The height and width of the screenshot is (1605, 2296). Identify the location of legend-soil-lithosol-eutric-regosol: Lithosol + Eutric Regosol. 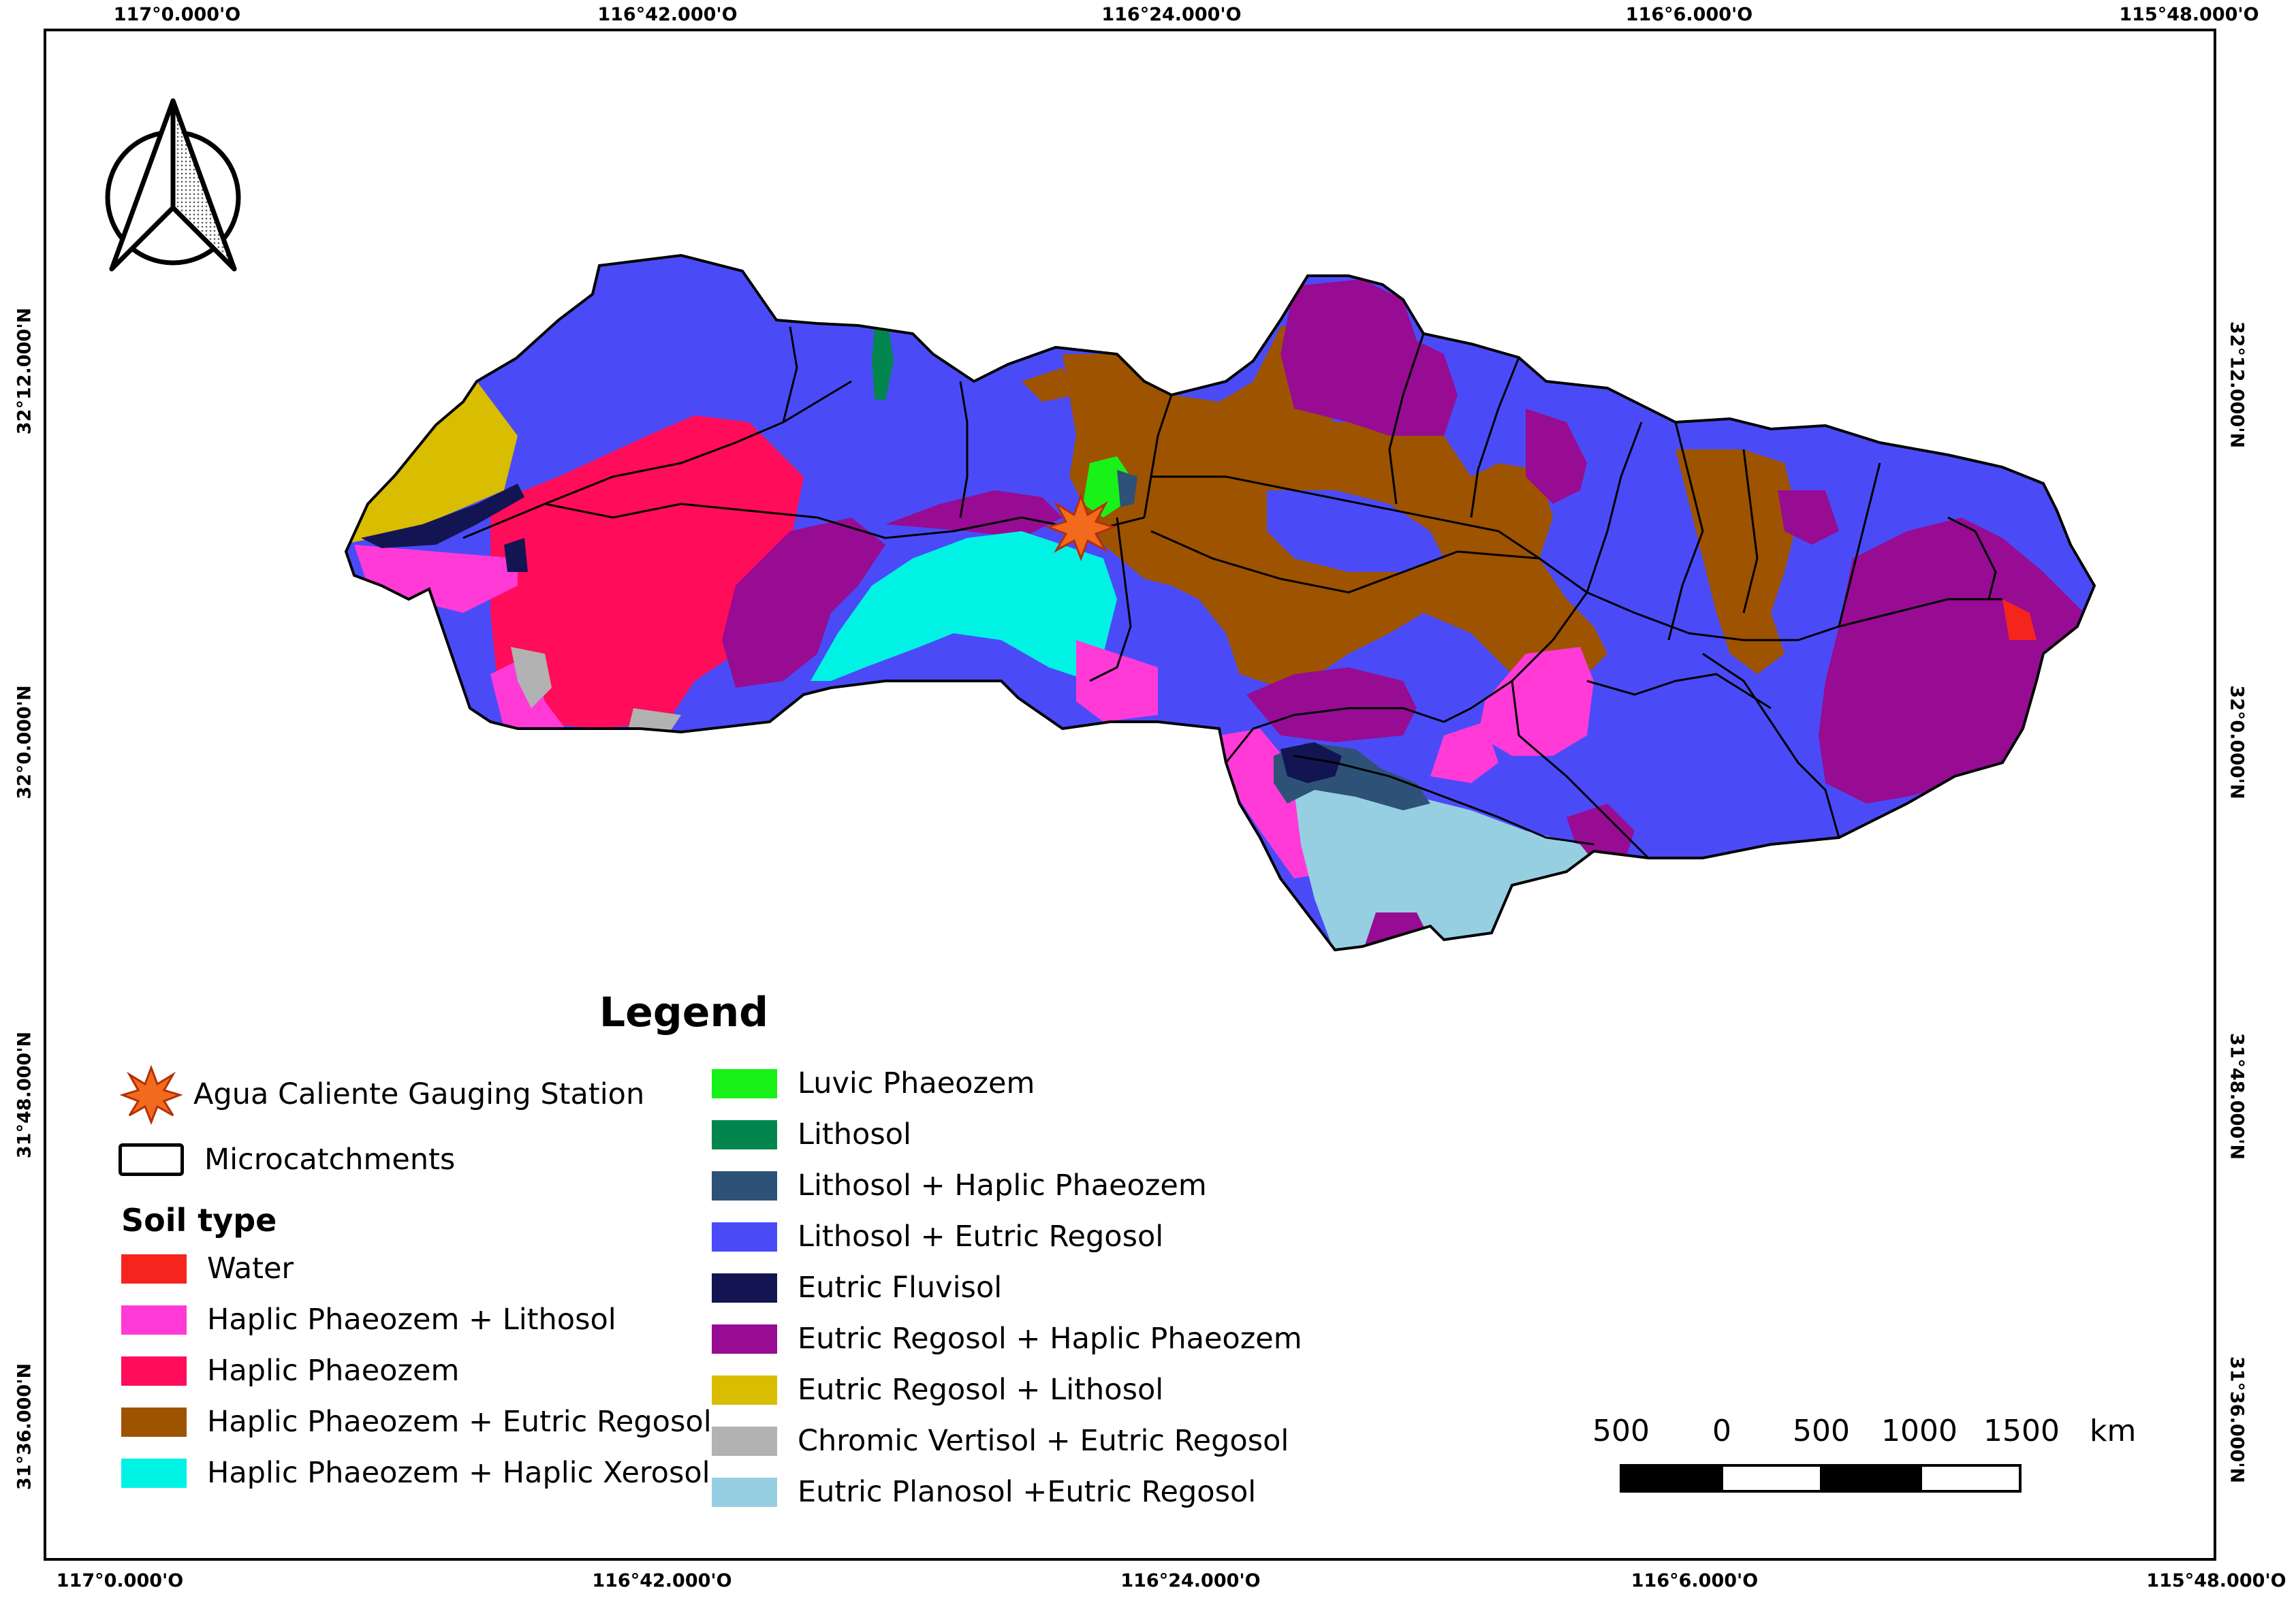
(937, 1237).